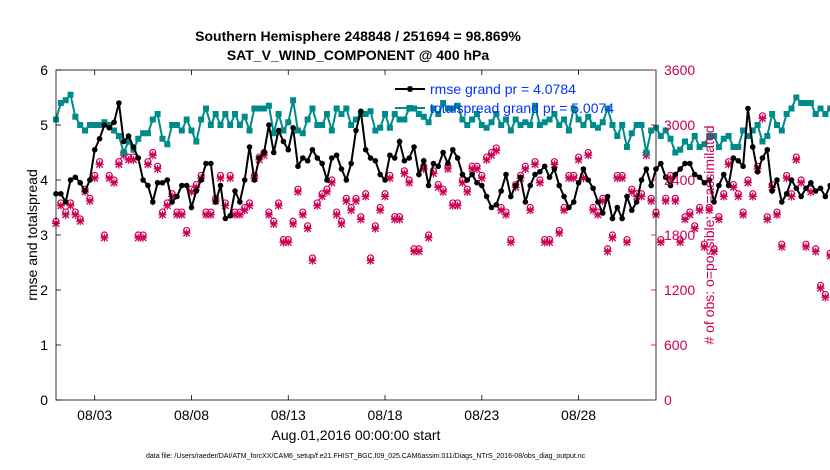 The width and height of the screenshot is (830, 470). Describe the element at coordinates (80, 221) in the screenshot. I see `assimilated-point` at that location.